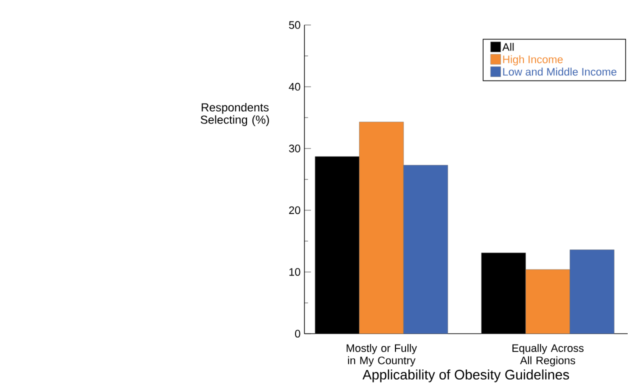 The width and height of the screenshot is (628, 386). I want to click on y-axis-title: Respondents Selecting (%), so click(234, 114).